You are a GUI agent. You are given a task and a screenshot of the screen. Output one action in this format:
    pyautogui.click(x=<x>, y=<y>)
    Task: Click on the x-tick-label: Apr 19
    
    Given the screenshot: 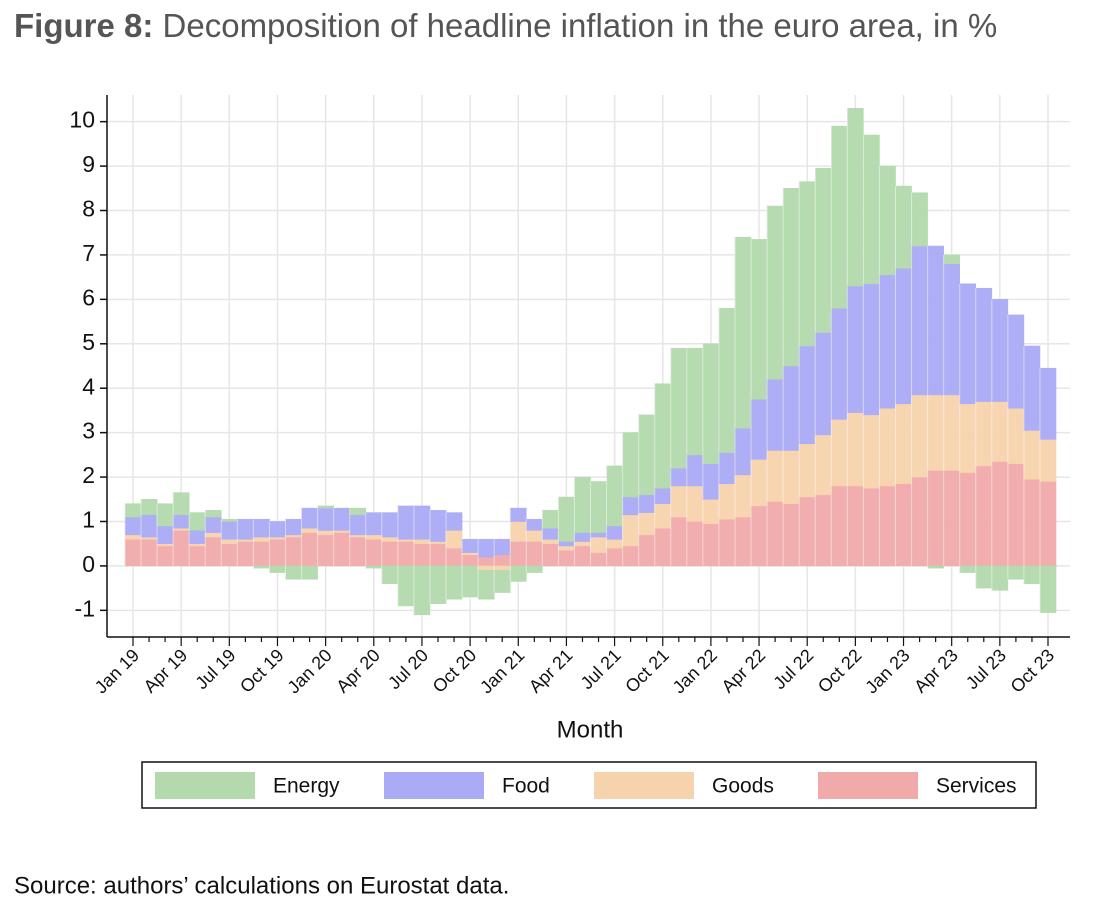 What is the action you would take?
    pyautogui.click(x=166, y=671)
    